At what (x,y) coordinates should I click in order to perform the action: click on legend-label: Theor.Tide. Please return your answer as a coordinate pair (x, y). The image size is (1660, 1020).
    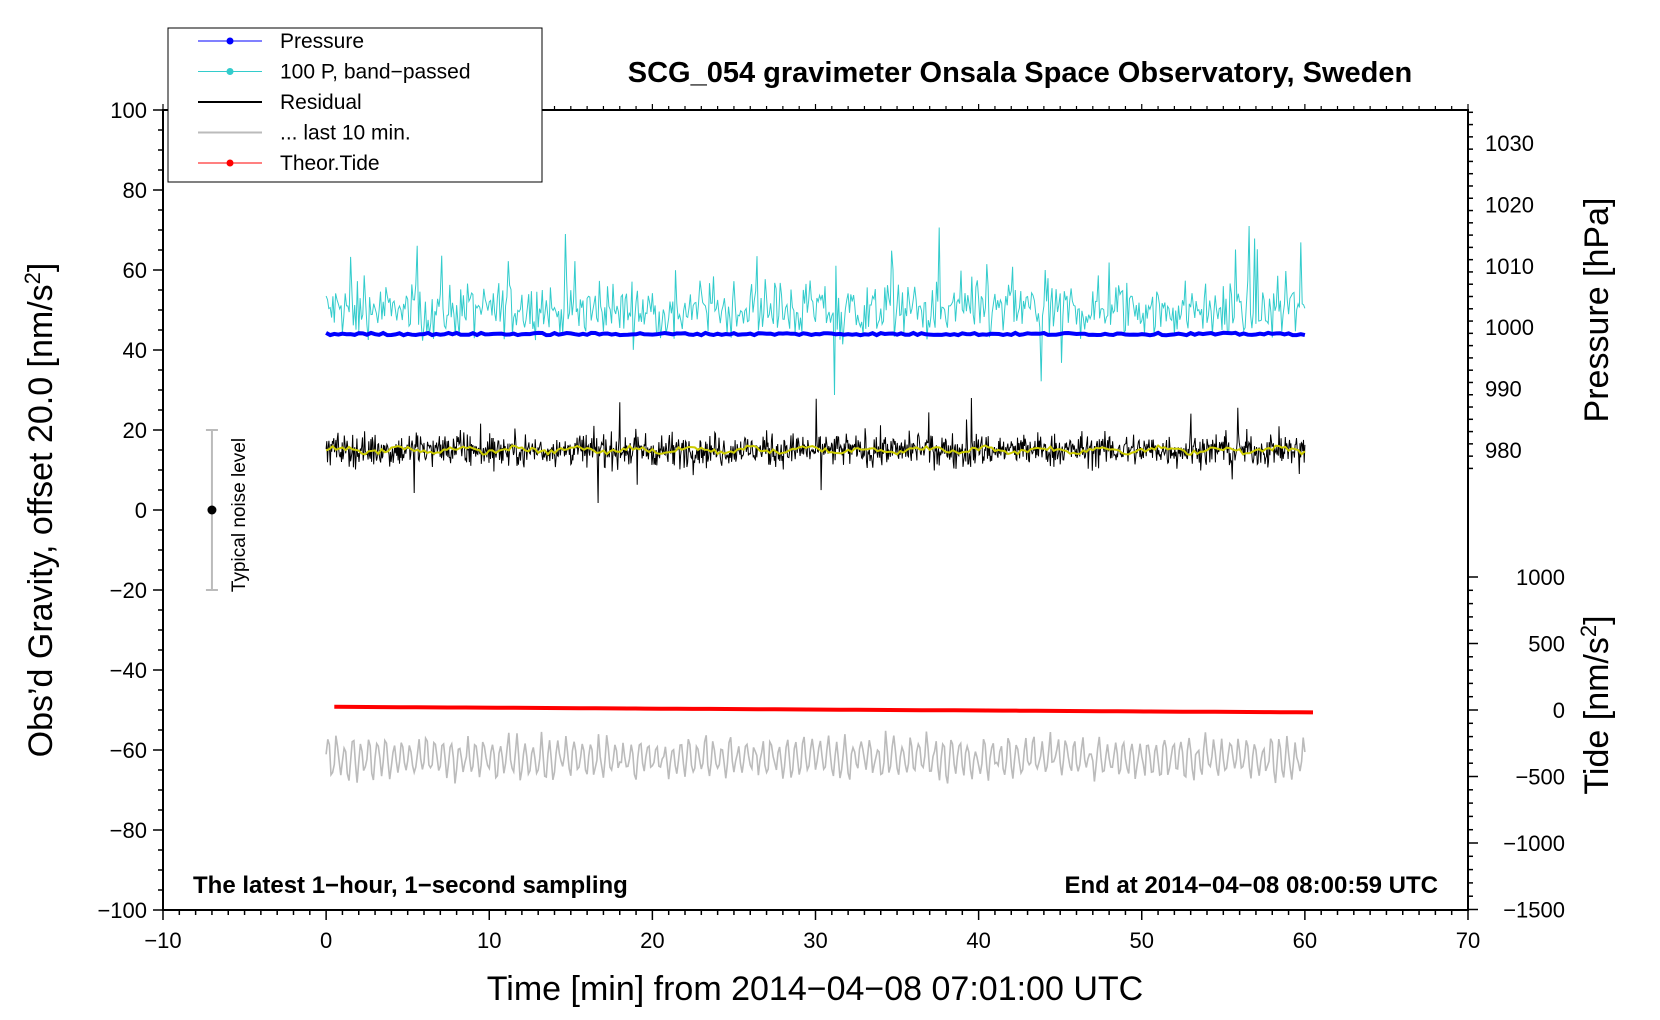
    Looking at the image, I should click on (330, 163).